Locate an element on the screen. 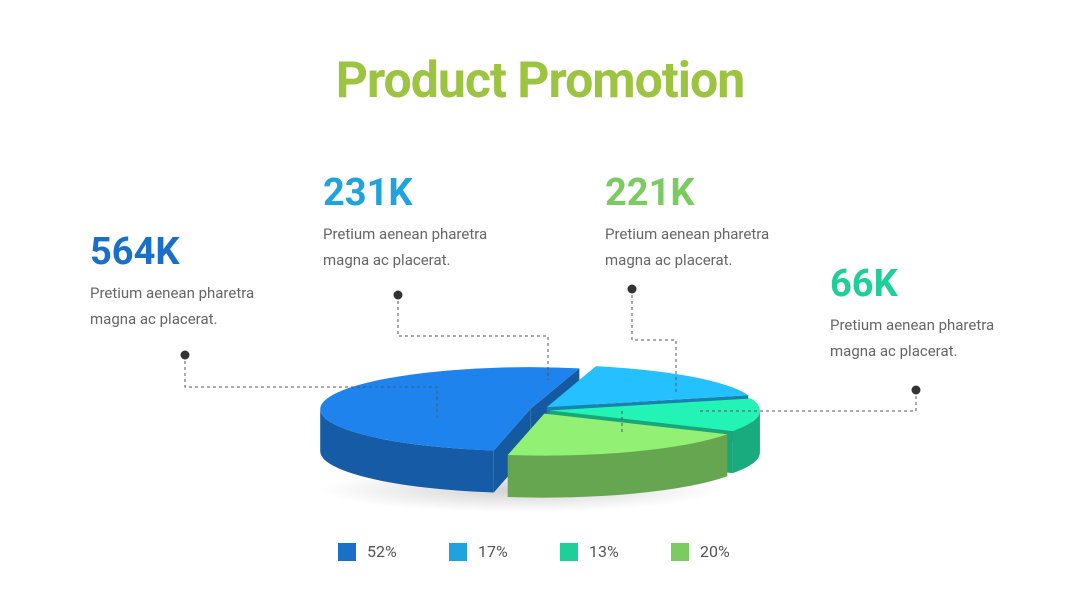 The image size is (1080, 608). legend-label: 13% is located at coordinates (604, 551).